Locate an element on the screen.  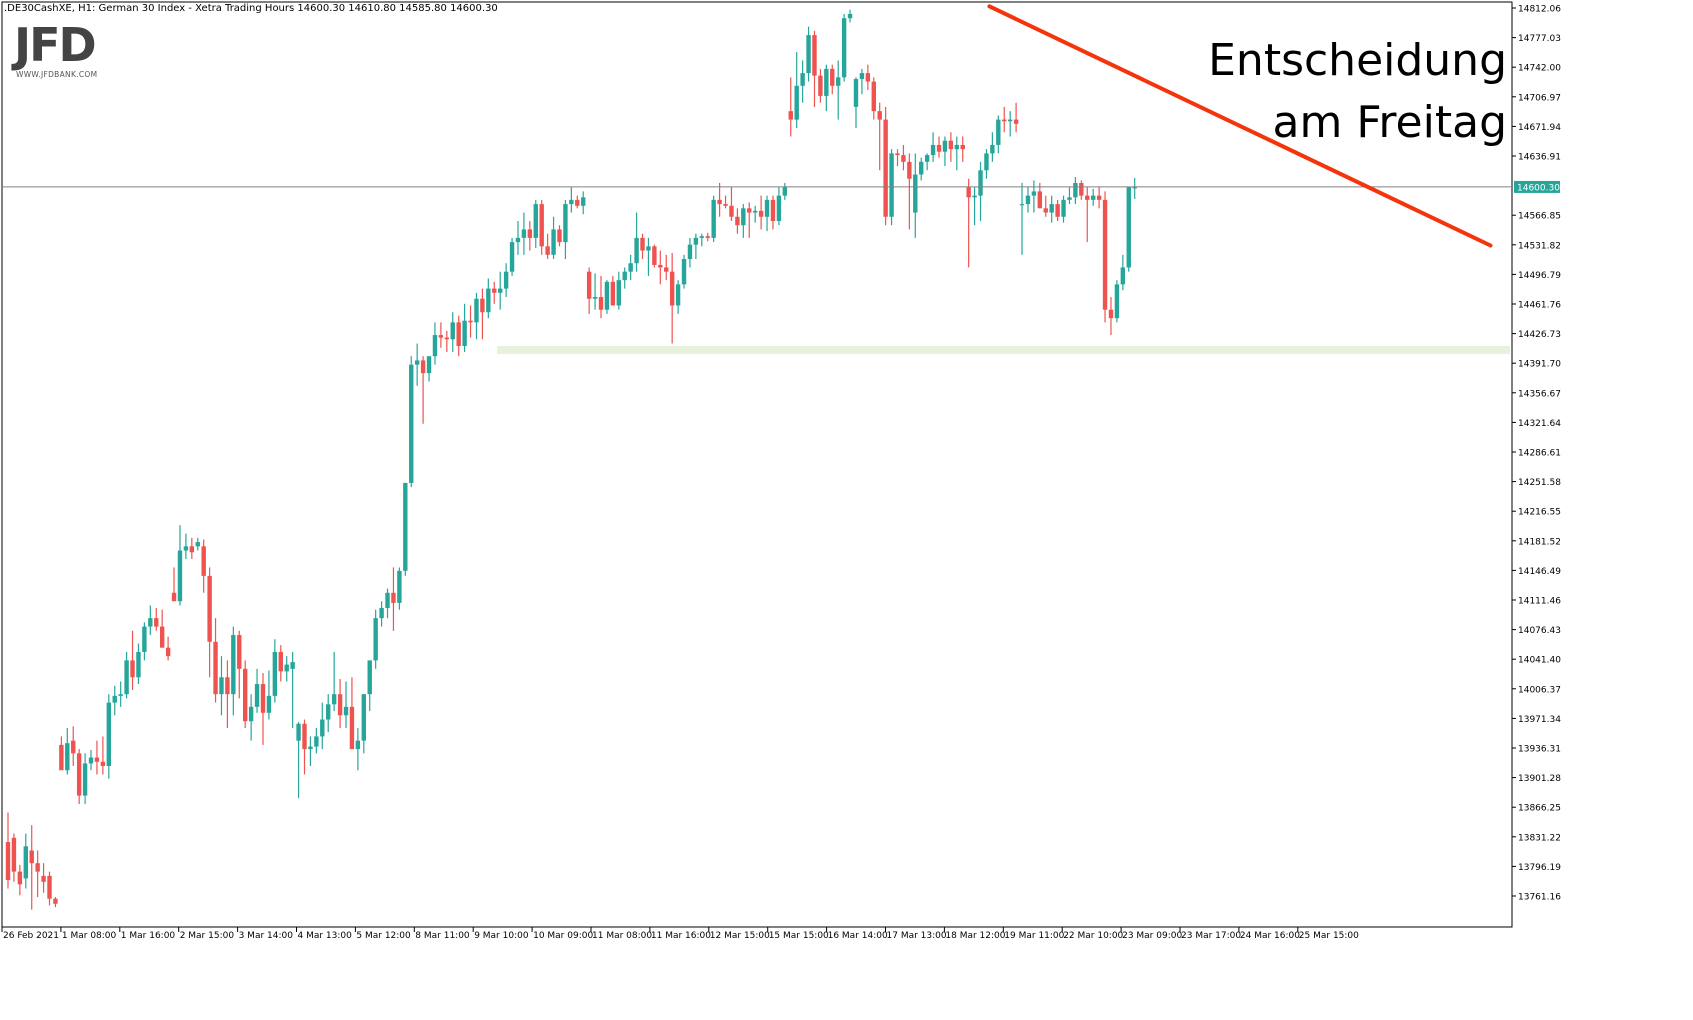
x-tick-label: 22 Mar 10:00 is located at coordinates (1093, 936).